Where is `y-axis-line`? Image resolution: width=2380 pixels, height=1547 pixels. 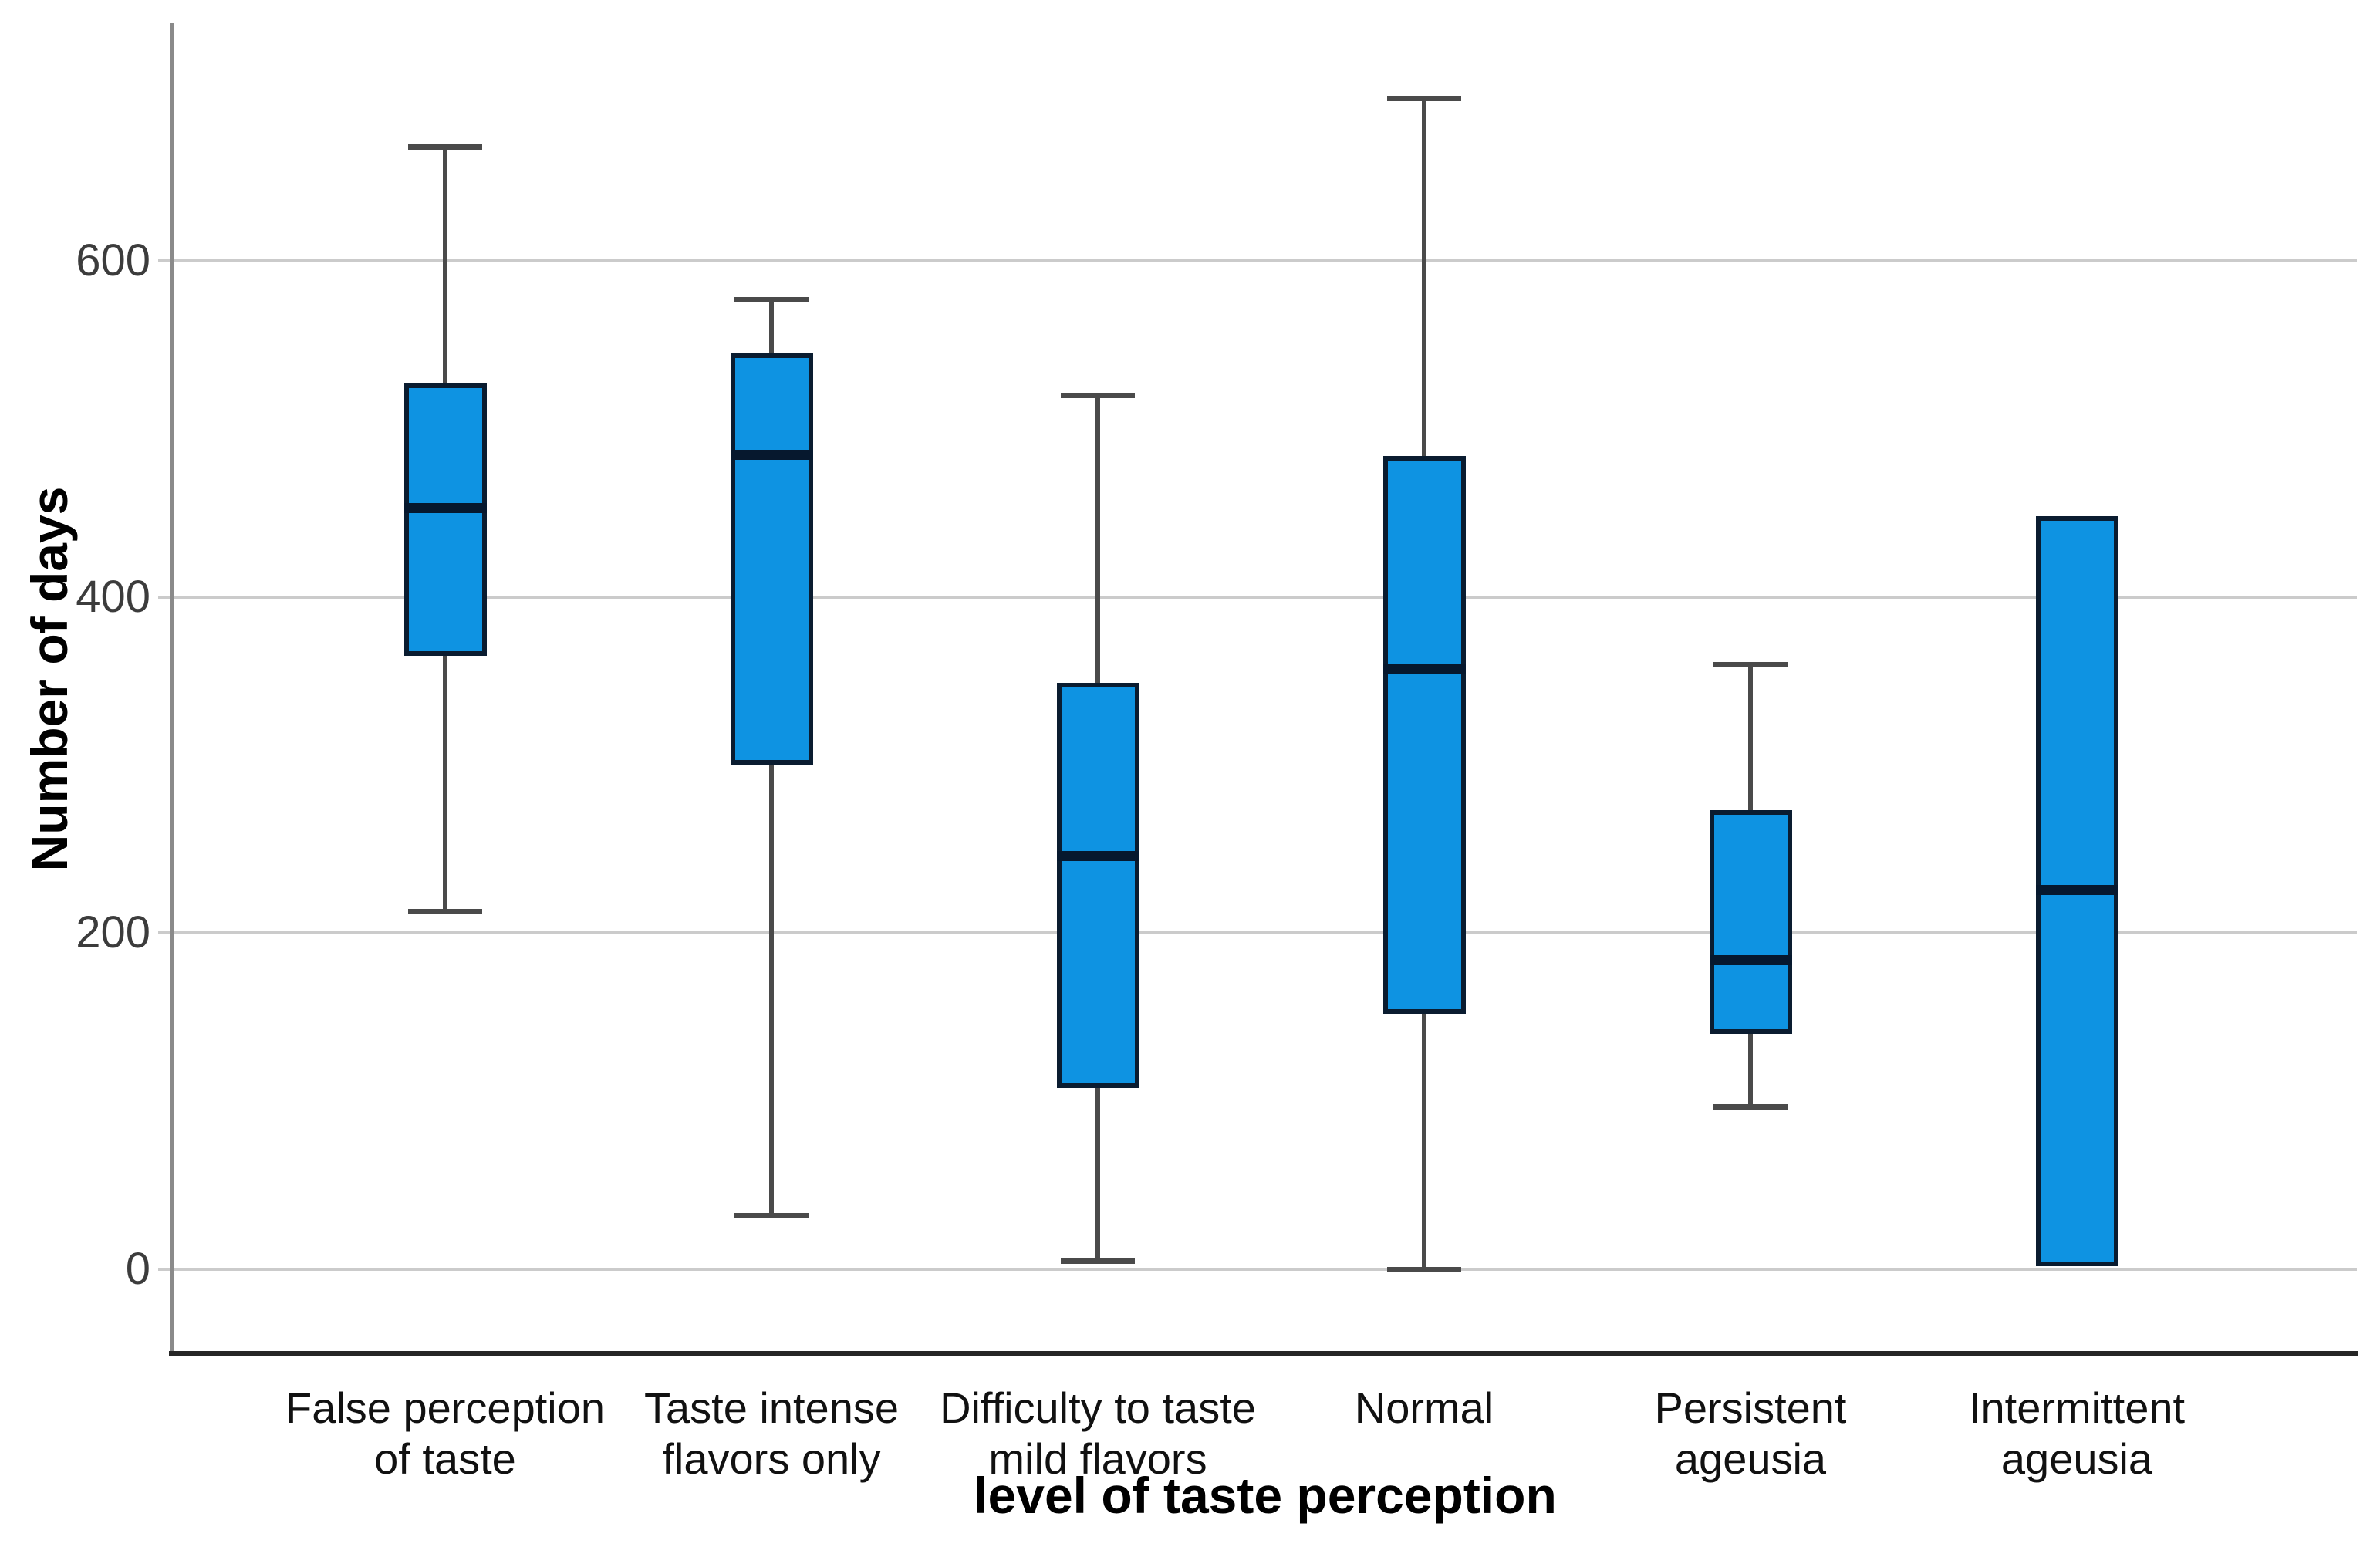 y-axis-line is located at coordinates (172, 687).